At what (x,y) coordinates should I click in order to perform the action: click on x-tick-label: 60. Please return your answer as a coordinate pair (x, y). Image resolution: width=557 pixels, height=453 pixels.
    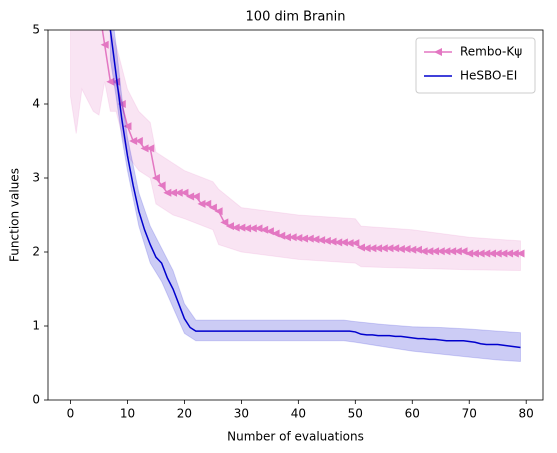
    Looking at the image, I should click on (412, 414).